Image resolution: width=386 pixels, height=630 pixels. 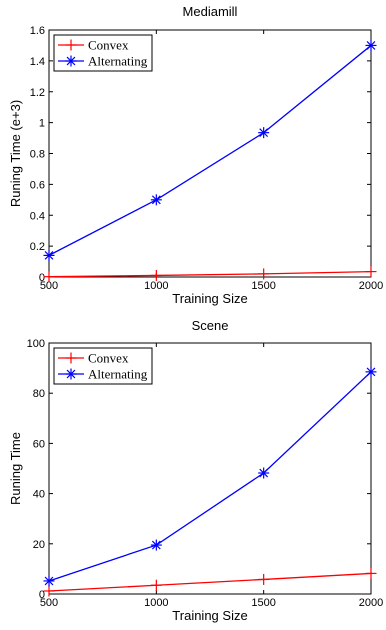 I want to click on y-axis-label: Runing Time, so click(x=15, y=468).